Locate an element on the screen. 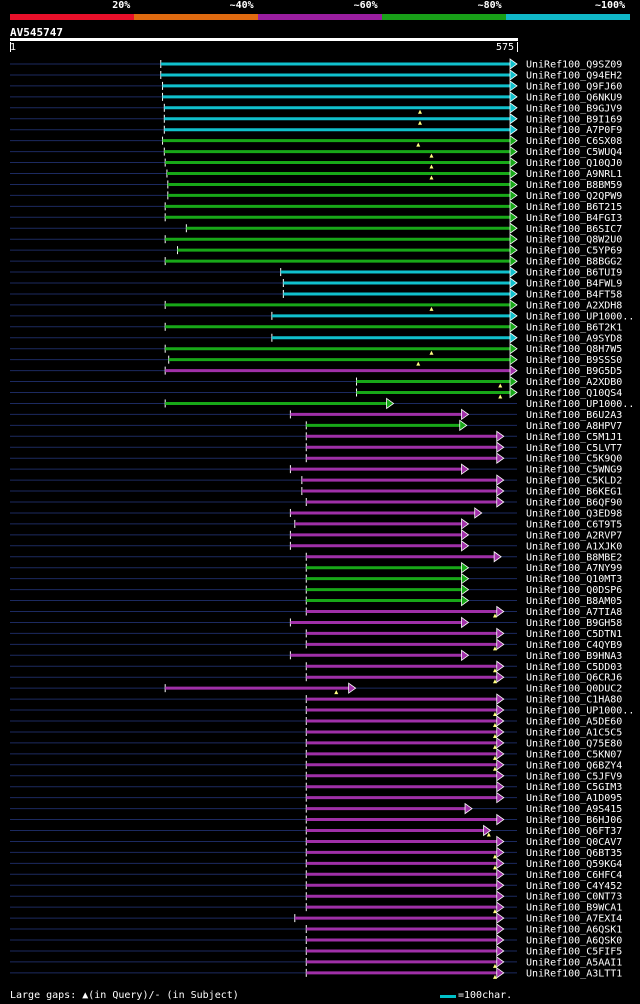  hit-name: UniRef100_B4FT58 is located at coordinates (574, 294).